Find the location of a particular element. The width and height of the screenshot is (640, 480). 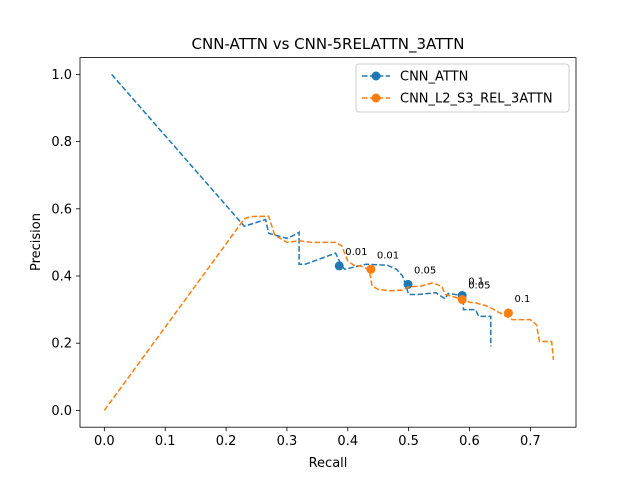

x-tick-label: 0.1 is located at coordinates (165, 441).